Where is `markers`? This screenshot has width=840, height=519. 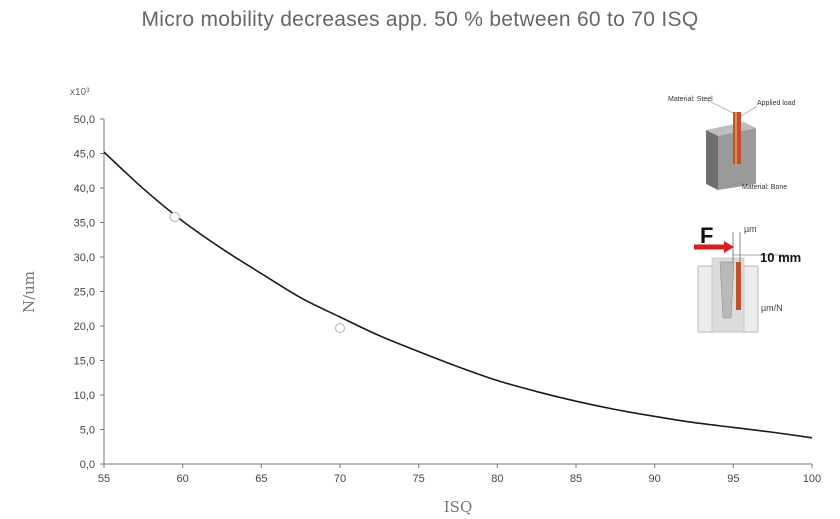
markers is located at coordinates (257, 272).